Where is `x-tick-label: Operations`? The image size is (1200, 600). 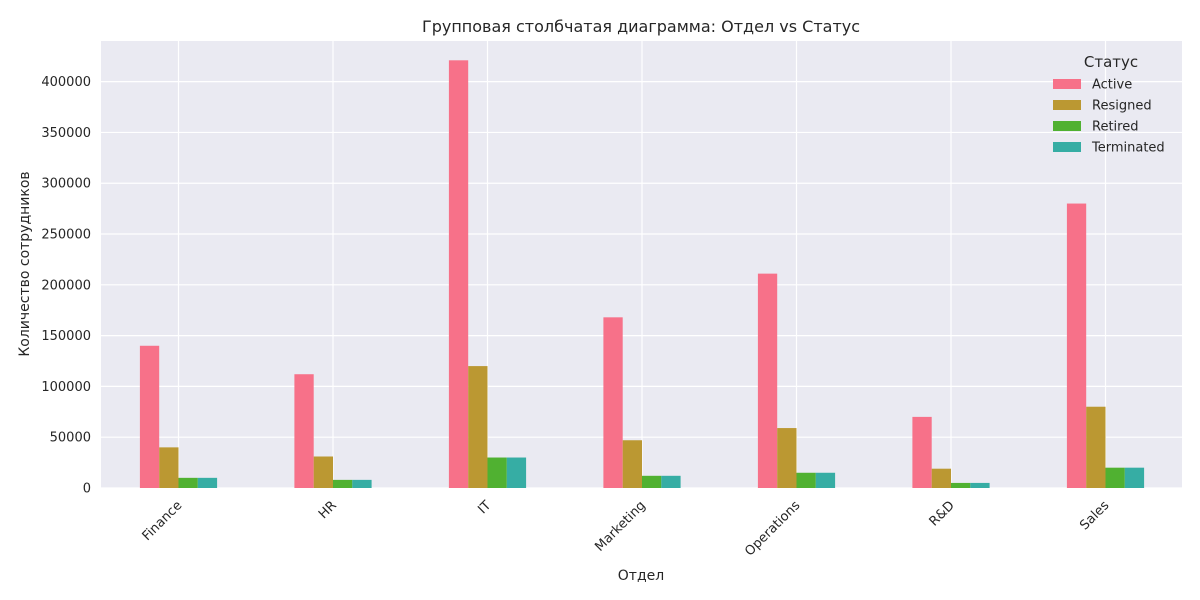
x-tick-label: Operations is located at coordinates (772, 528).